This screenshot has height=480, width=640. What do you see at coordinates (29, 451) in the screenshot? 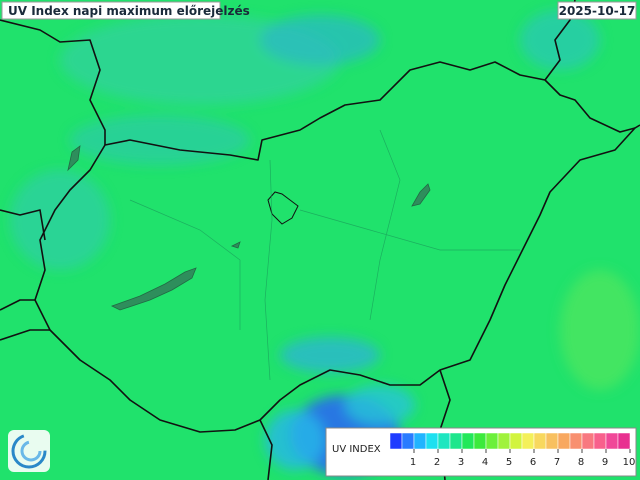
I see `logo` at bounding box center [29, 451].